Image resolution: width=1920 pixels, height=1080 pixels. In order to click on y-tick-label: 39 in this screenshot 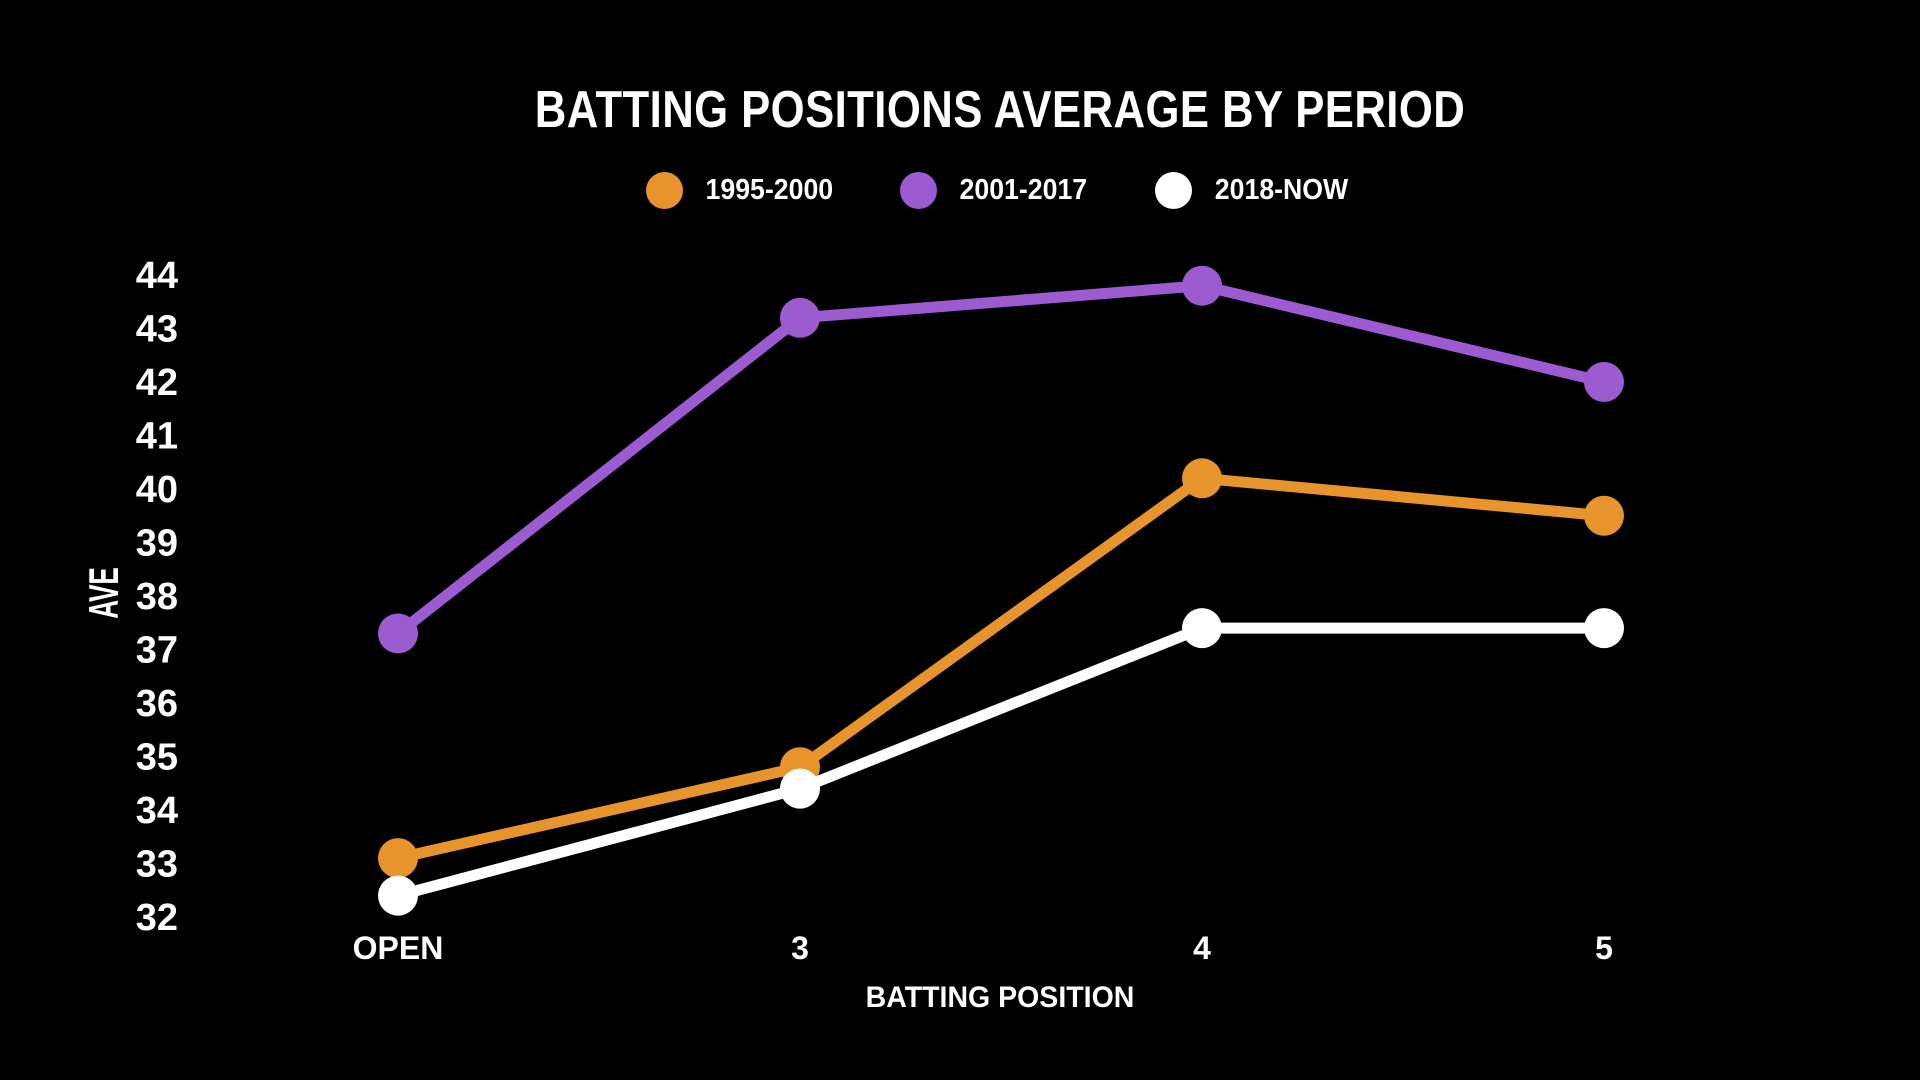, I will do `click(157, 544)`.